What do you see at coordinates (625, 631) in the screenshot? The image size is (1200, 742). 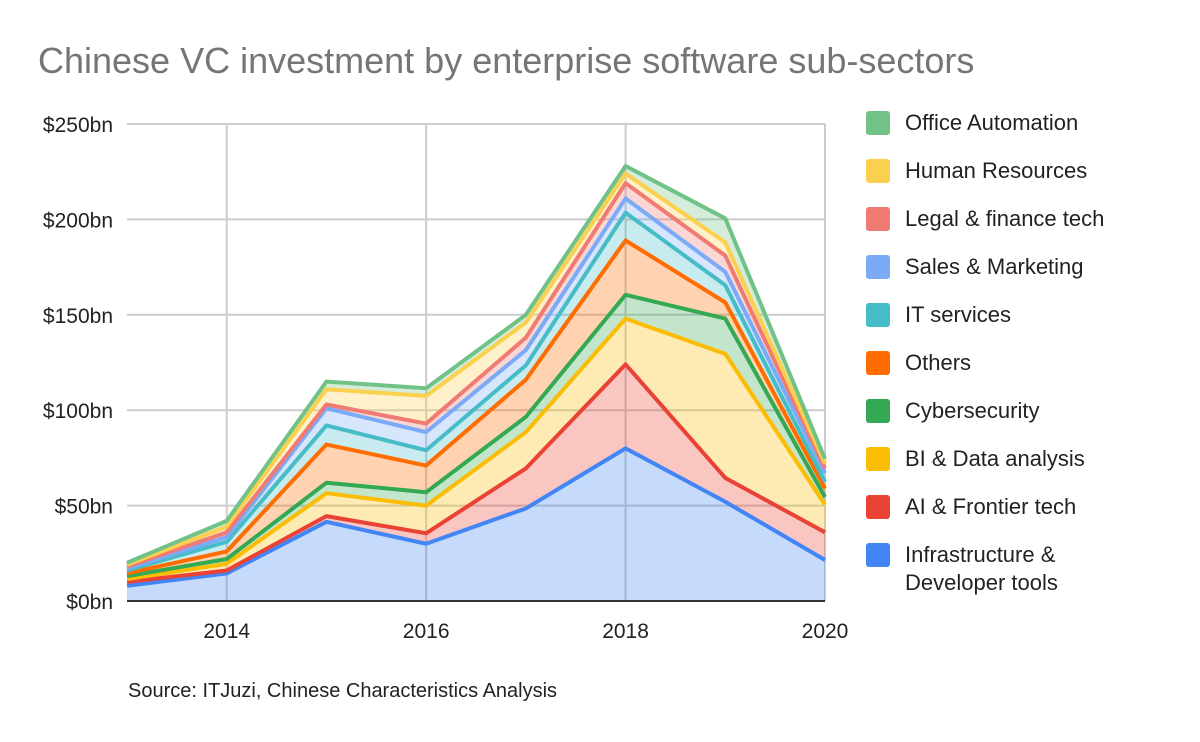 I see `x-tick-label: 2018` at bounding box center [625, 631].